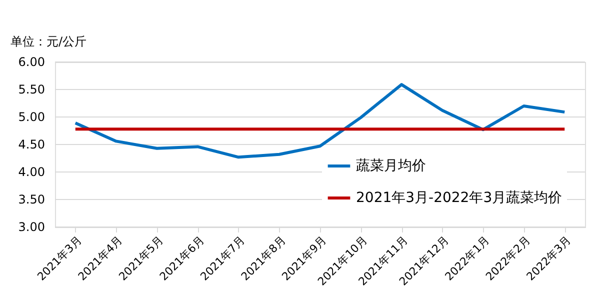 This screenshot has width=600, height=288. What do you see at coordinates (459, 198) in the screenshot?
I see `legend-label: 2021年3月-2022年3月蔬菜均价` at bounding box center [459, 198].